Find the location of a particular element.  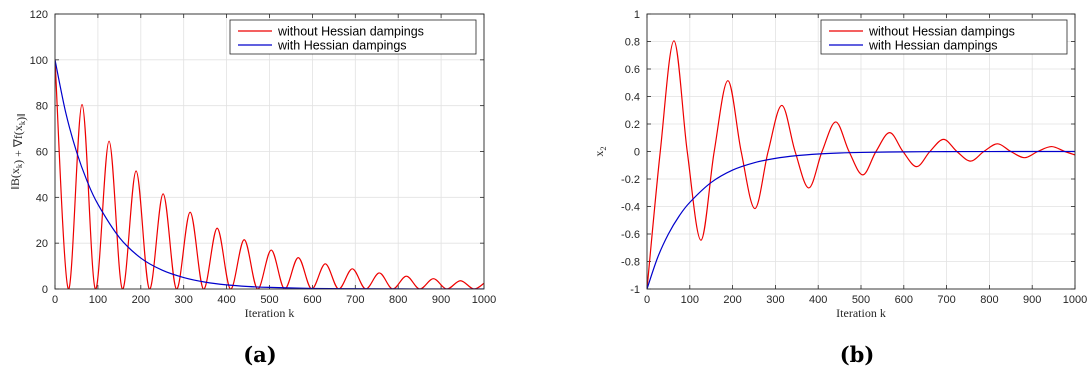

y-tick-label: -0.4 is located at coordinates (630, 208).